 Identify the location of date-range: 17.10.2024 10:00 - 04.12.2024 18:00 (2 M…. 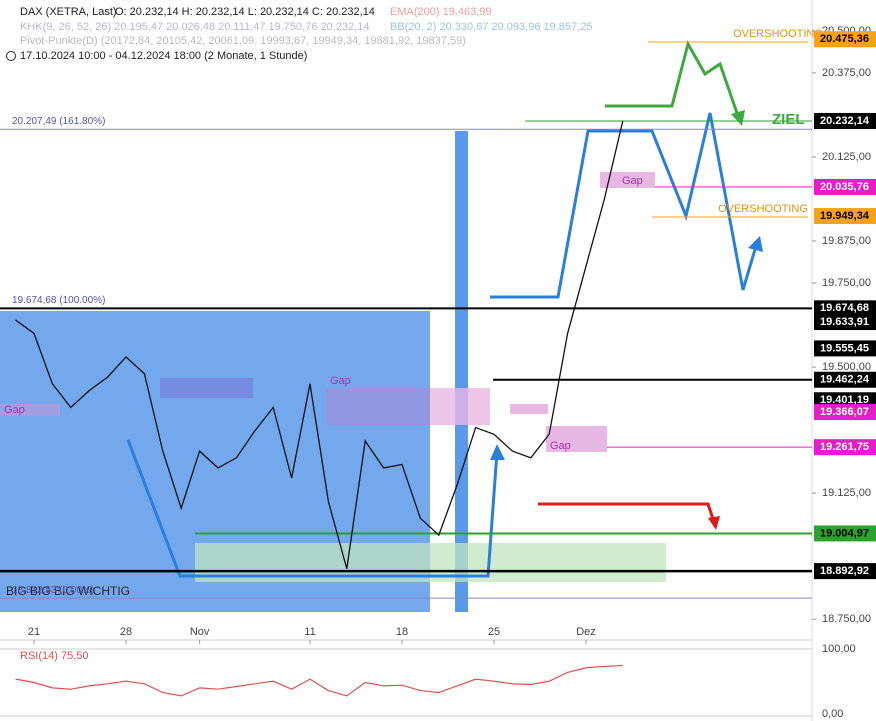
(163, 56).